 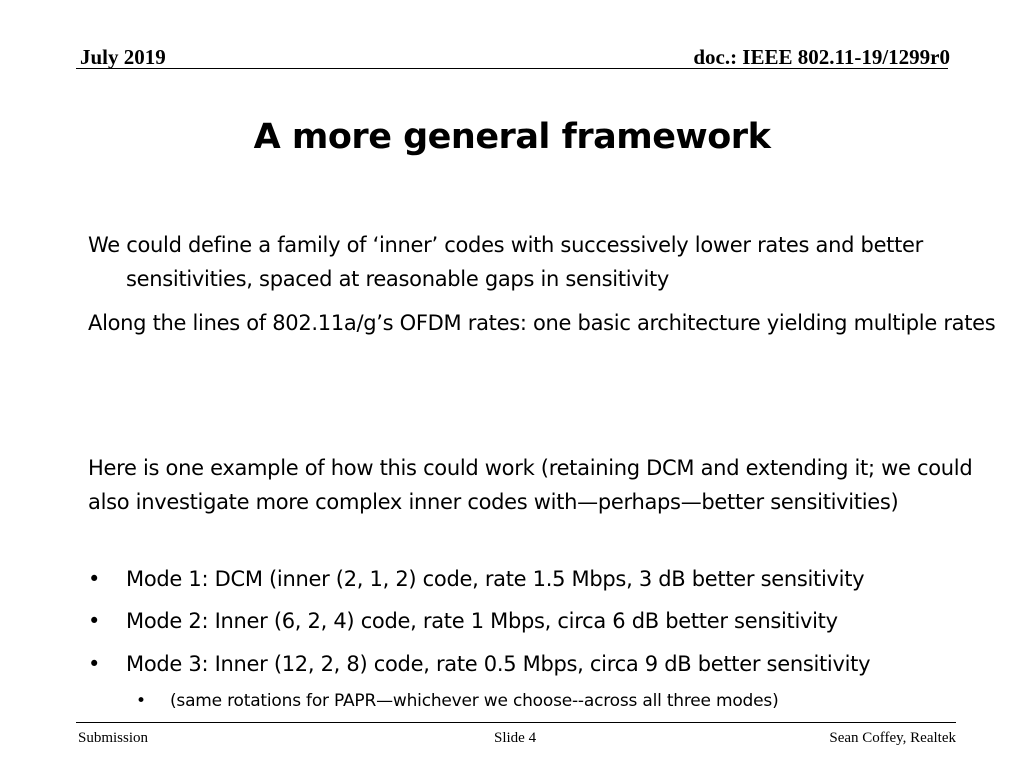 I want to click on header-date: July 2019, so click(x=123, y=57).